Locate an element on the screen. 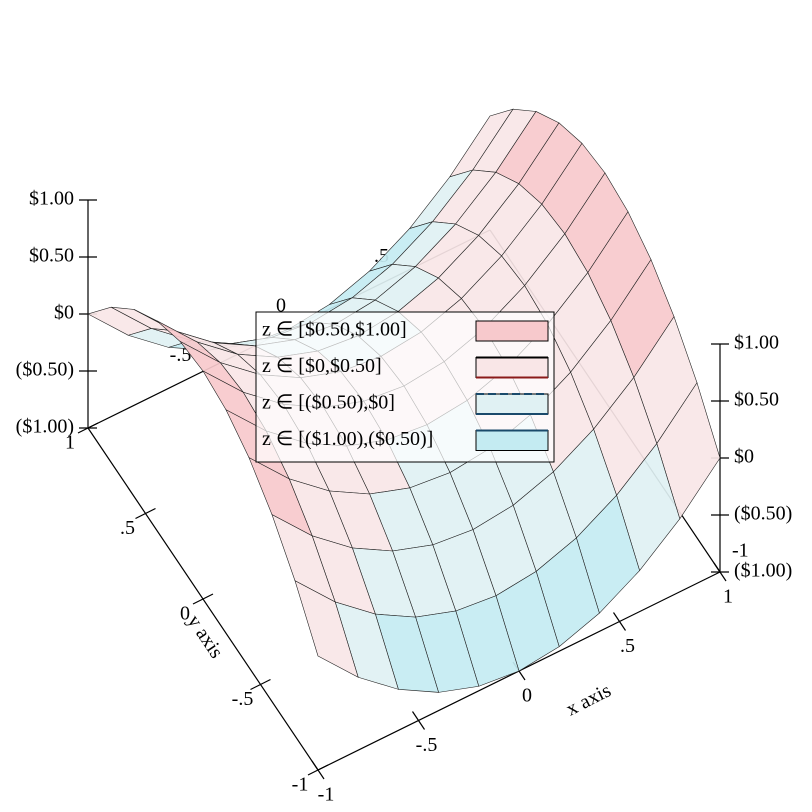 The image size is (812, 812). y-tick-label-back: -1 is located at coordinates (740, 551).